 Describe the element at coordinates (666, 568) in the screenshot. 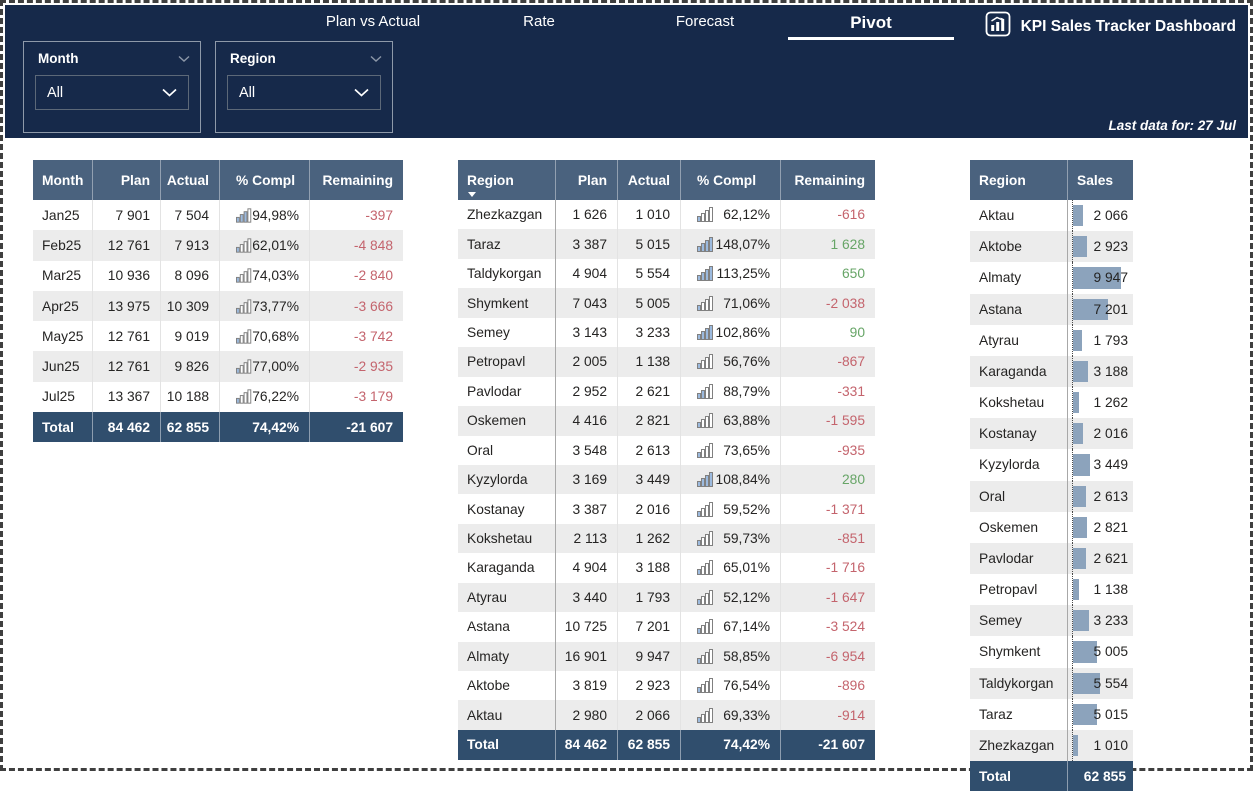

I see `table-row: Karaganda 4 904 3 188 65,01% -1 716` at that location.